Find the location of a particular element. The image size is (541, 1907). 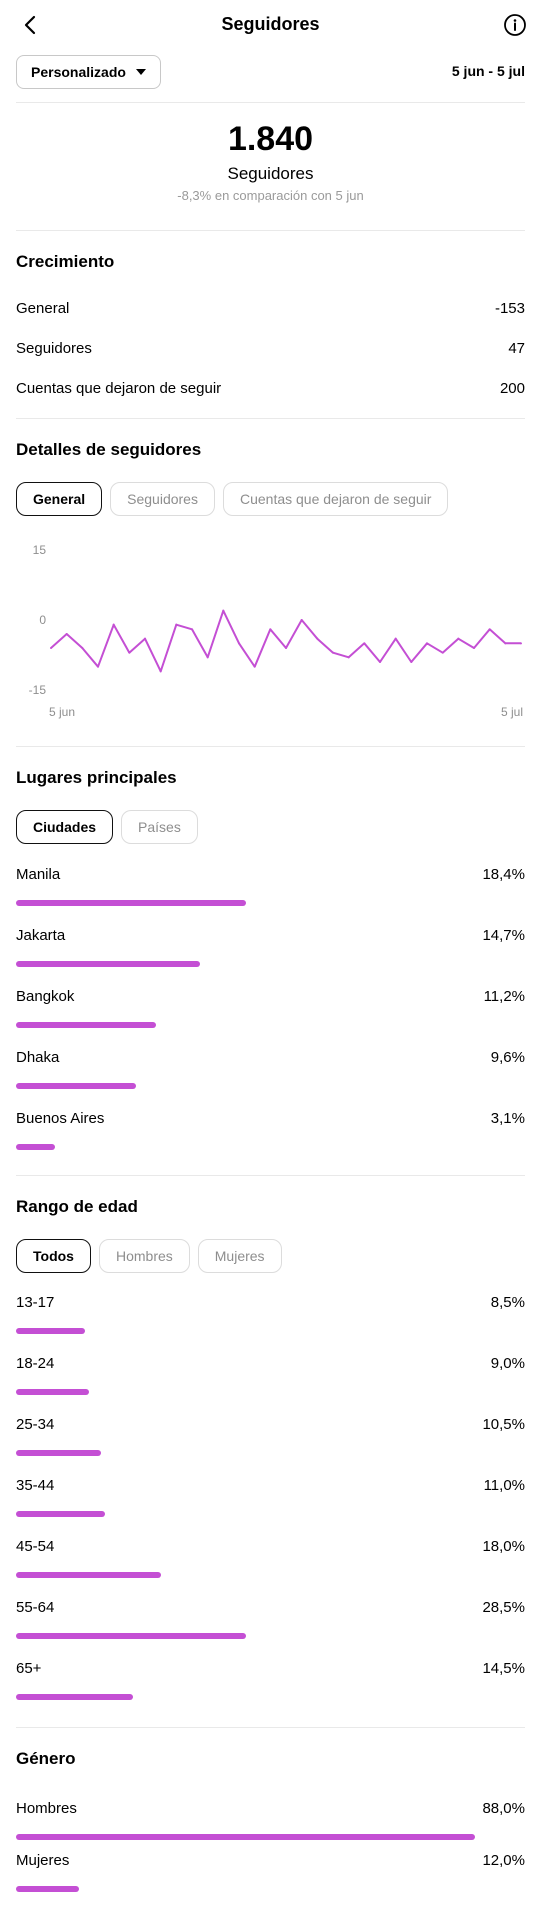

place-row: Manila 18,4% is located at coordinates (270, 886).